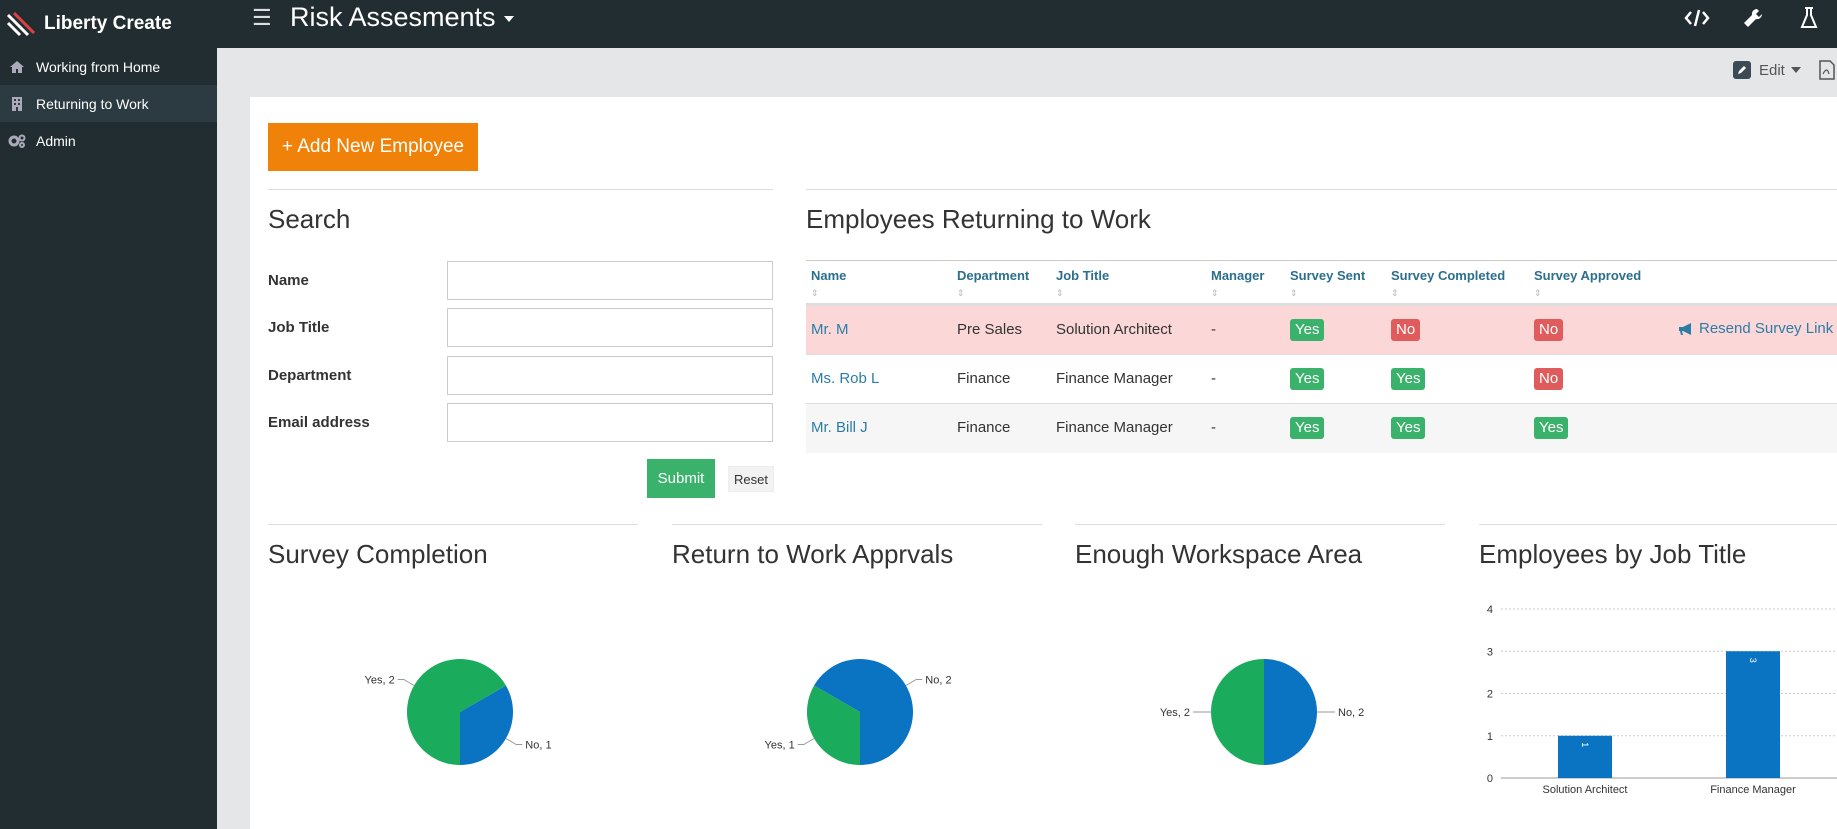 This screenshot has height=829, width=1837. I want to click on column-header-survey-sent: Survey Sent, so click(1328, 275).